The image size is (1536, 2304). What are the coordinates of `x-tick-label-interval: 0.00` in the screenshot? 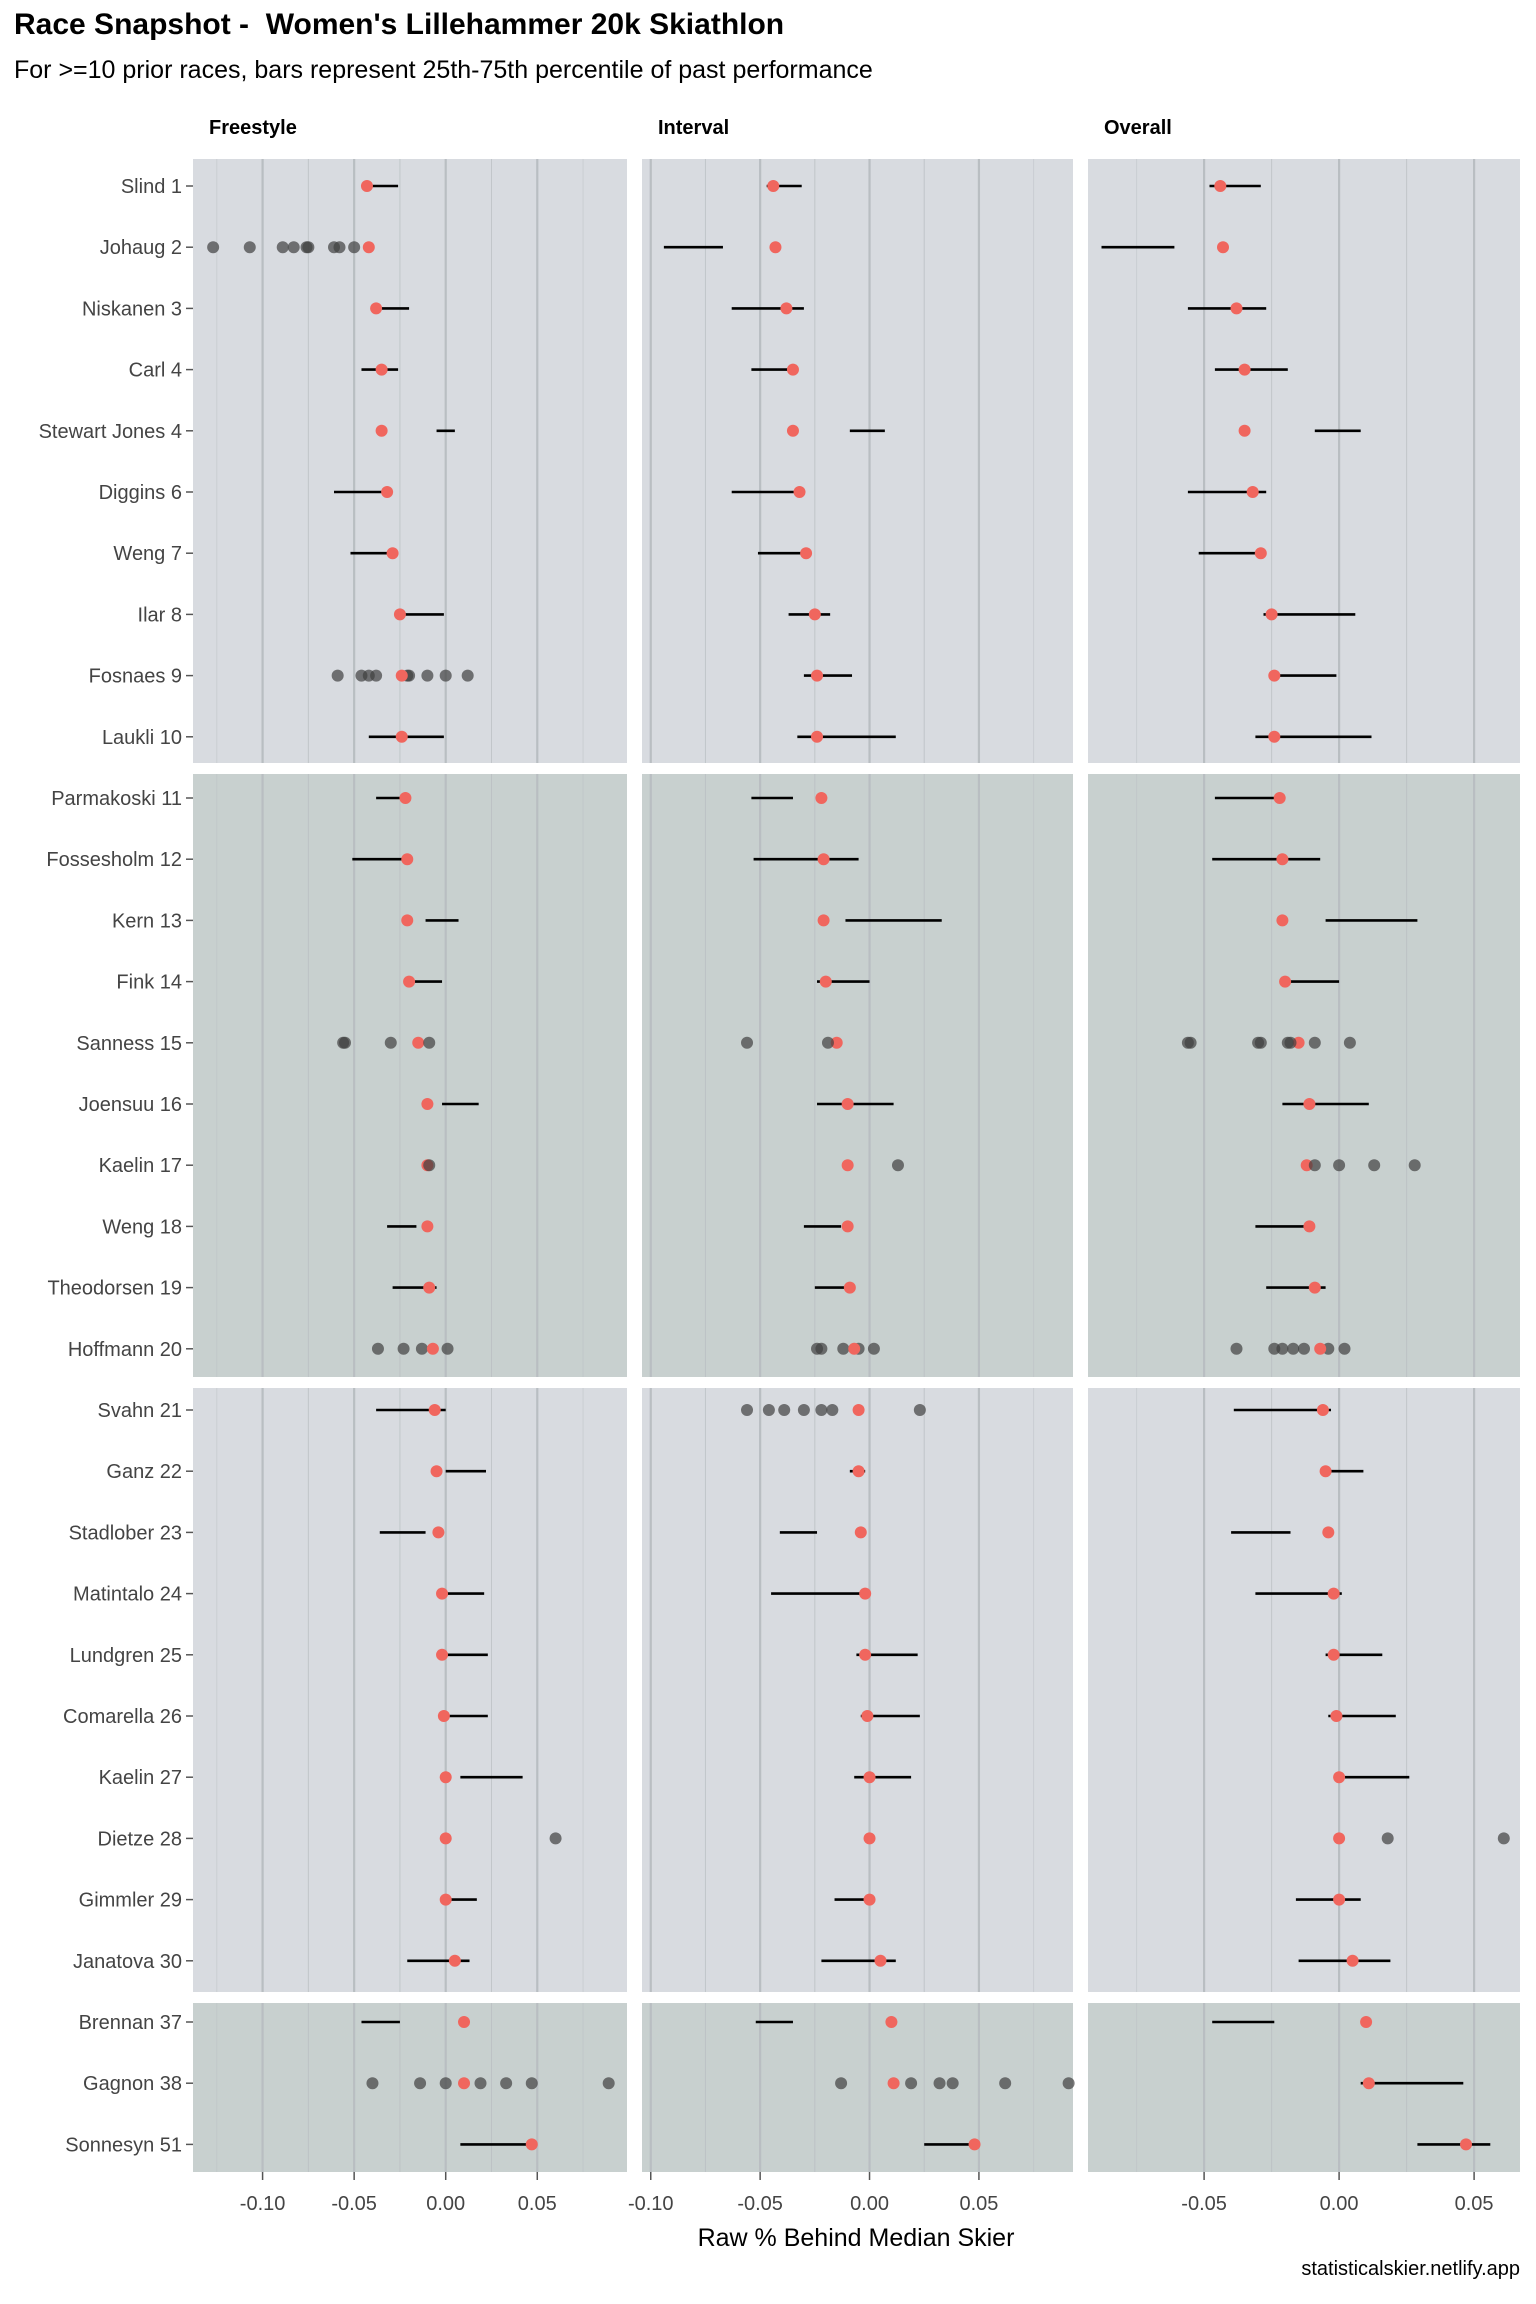 It's located at (869, 2204).